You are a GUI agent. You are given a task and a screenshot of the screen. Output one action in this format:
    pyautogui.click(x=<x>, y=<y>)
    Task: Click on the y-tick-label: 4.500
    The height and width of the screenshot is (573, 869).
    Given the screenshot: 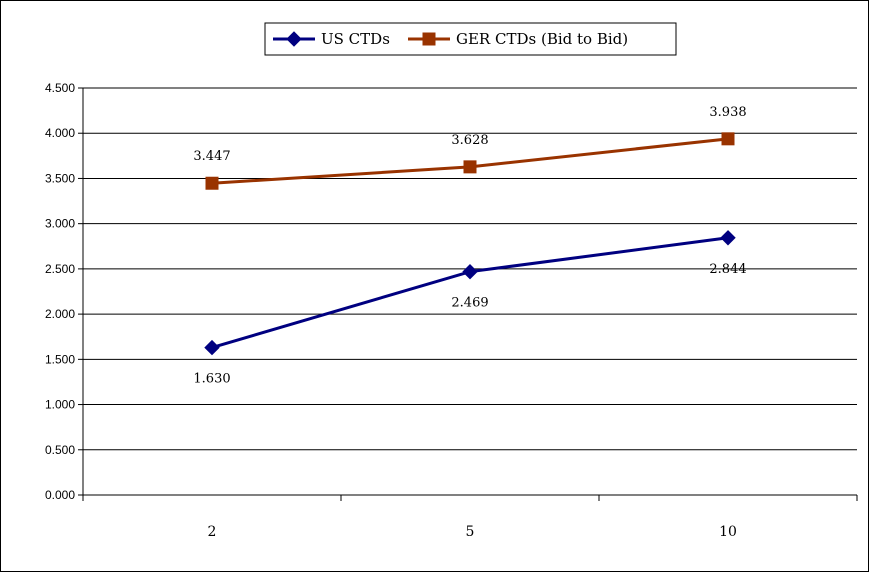 What is the action you would take?
    pyautogui.click(x=60, y=88)
    